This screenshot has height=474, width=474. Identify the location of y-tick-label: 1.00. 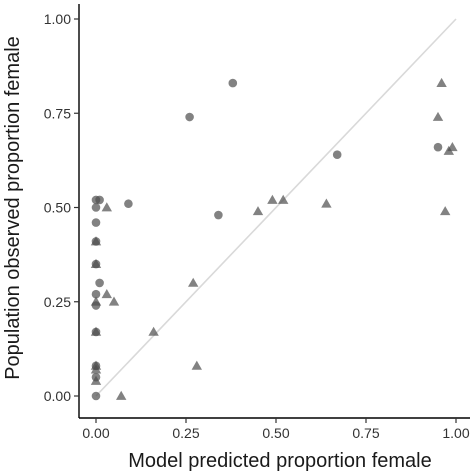
(57, 19).